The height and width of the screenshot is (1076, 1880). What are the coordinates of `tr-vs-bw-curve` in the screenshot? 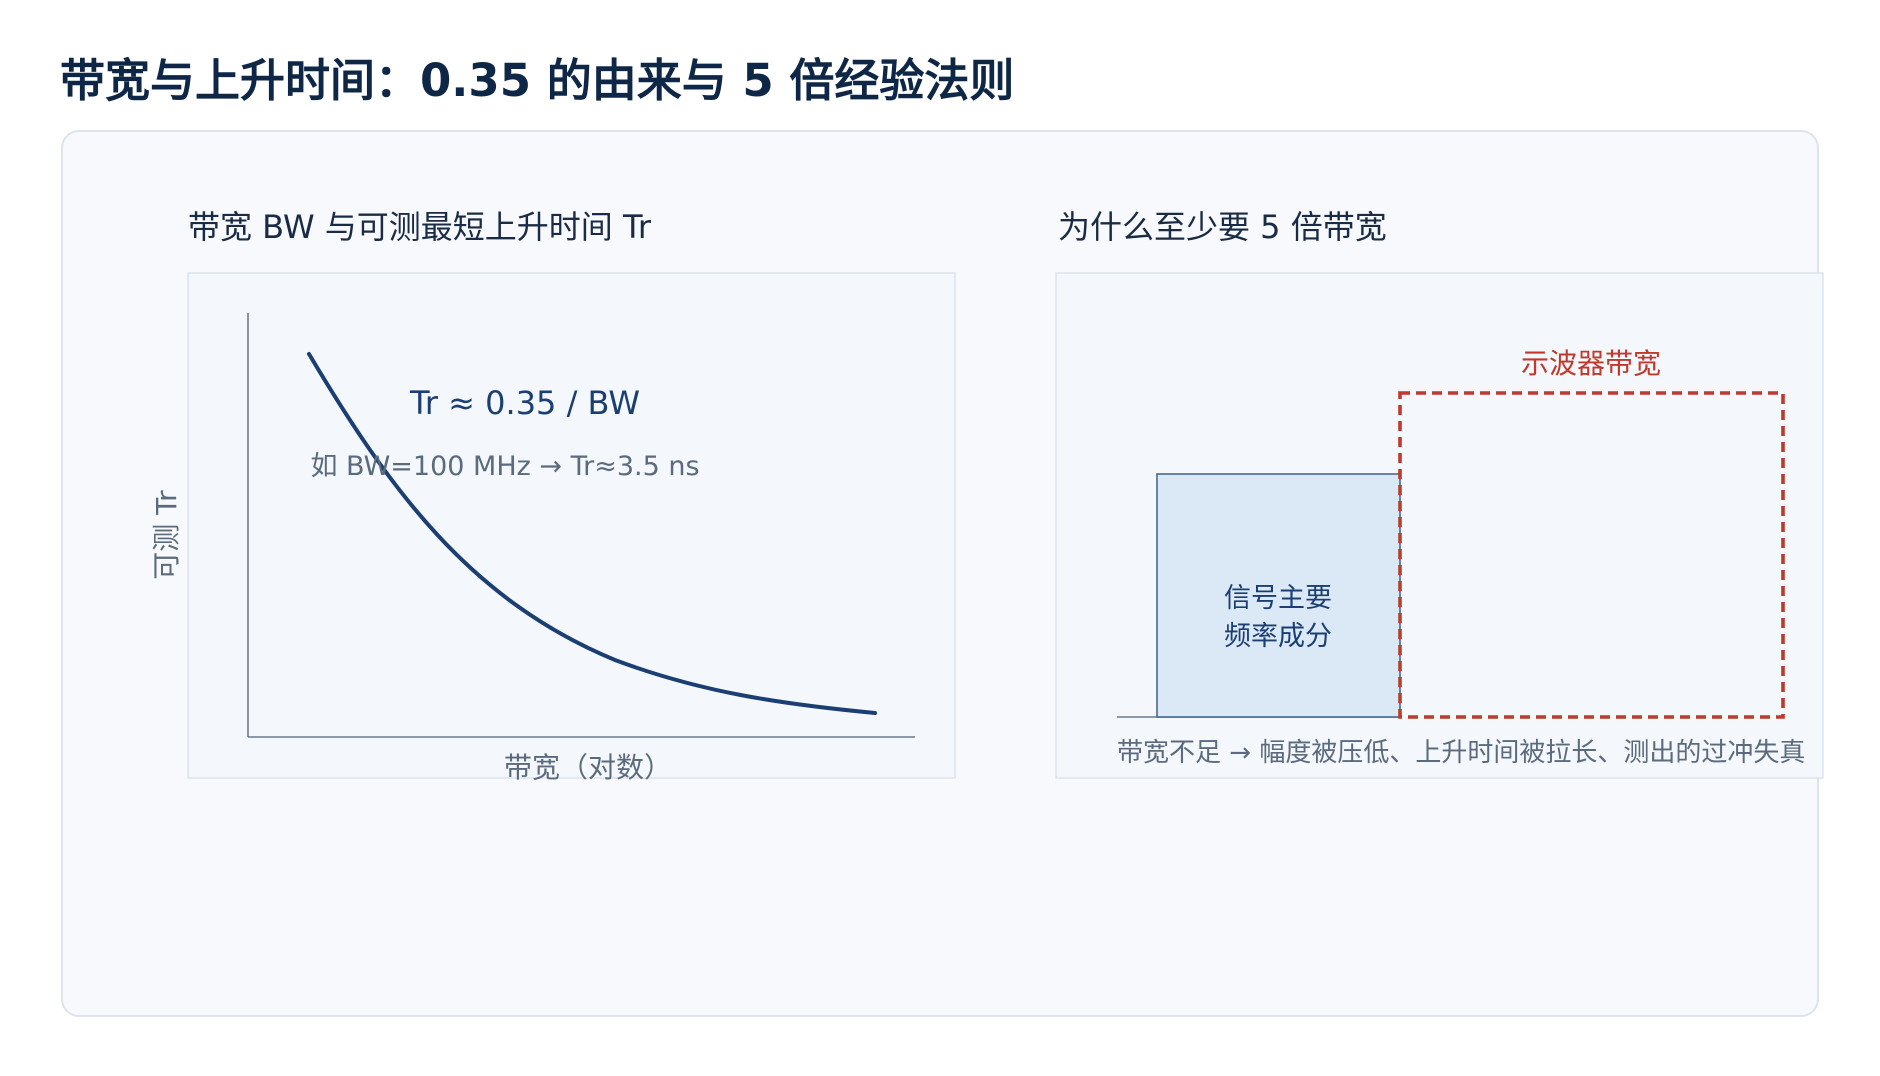 It's located at (592, 533).